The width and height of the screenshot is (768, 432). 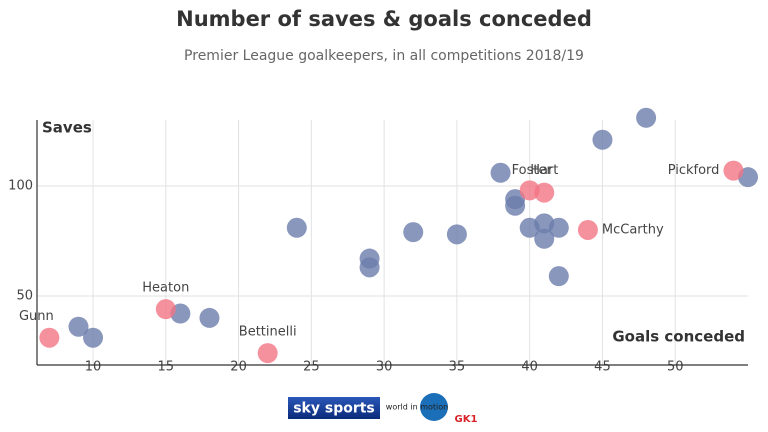 I want to click on sky-logo, so click(x=334, y=408).